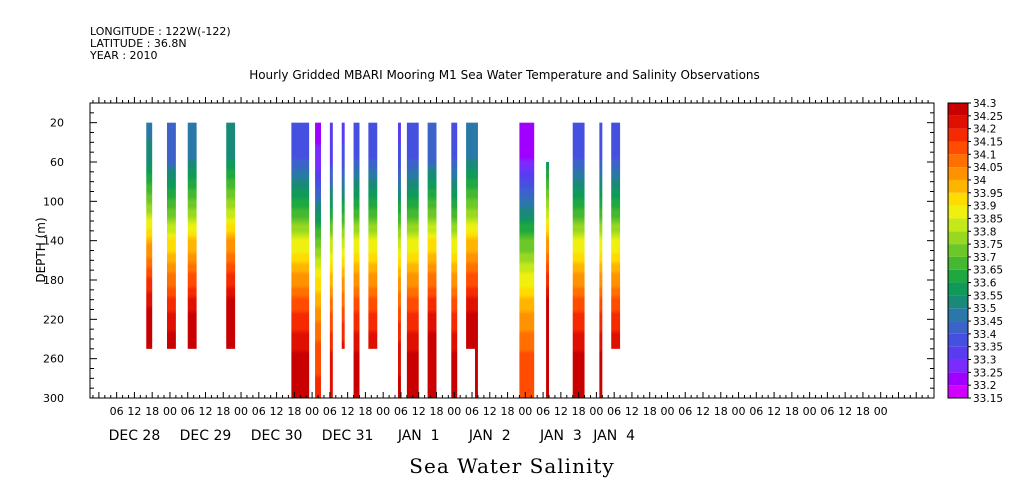 The image size is (1009, 504). What do you see at coordinates (41, 249) in the screenshot?
I see `y-axis-label: DEPTH (m)` at bounding box center [41, 249].